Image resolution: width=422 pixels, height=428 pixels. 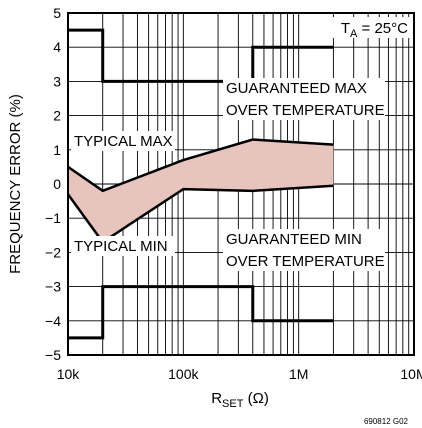 What do you see at coordinates (53, 355) in the screenshot?
I see `y-tick-label: −5` at bounding box center [53, 355].